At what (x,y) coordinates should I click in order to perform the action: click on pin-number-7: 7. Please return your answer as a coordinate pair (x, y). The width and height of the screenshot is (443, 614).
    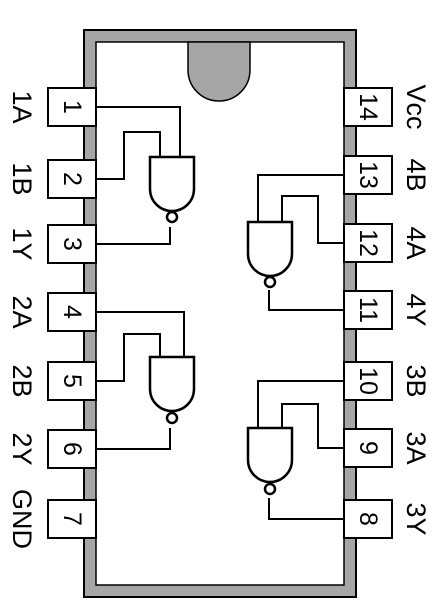
    Looking at the image, I should click on (72, 519).